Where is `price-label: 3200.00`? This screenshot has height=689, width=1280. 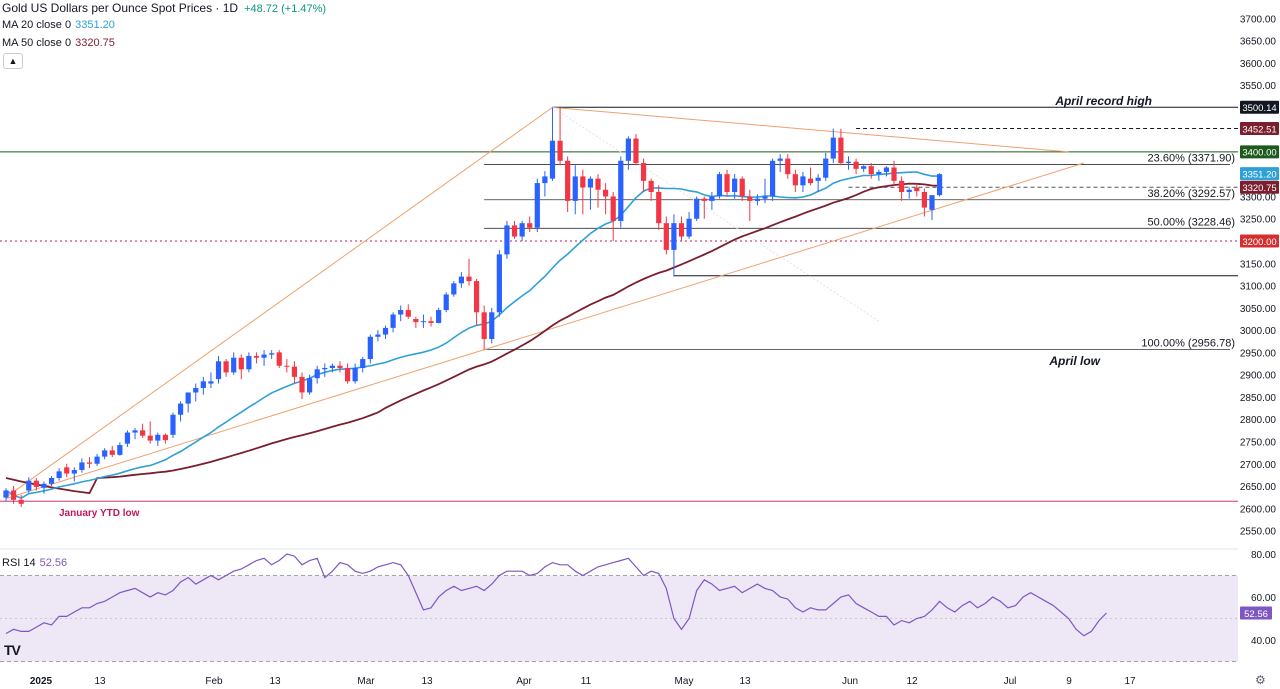 price-label: 3200.00 is located at coordinates (1259, 241).